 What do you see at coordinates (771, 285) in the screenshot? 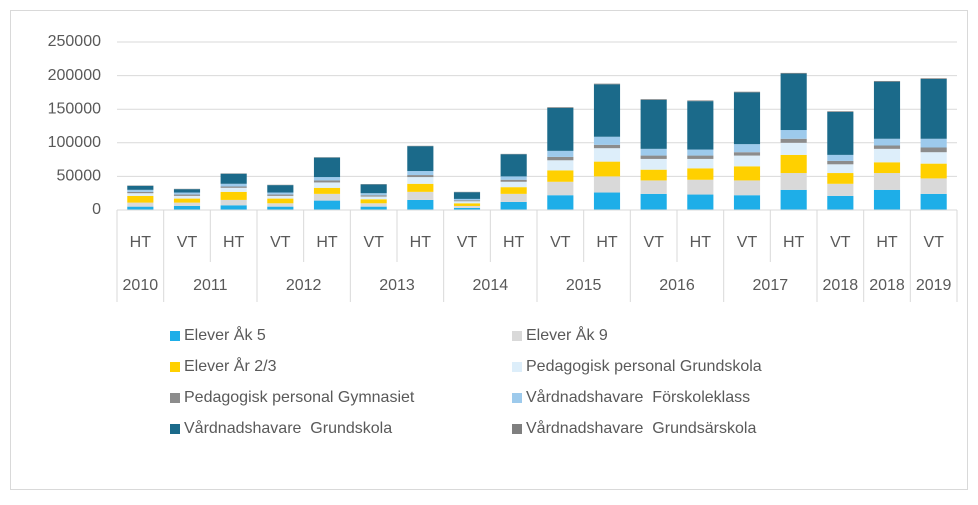
I see `group-label: 2017` at bounding box center [771, 285].